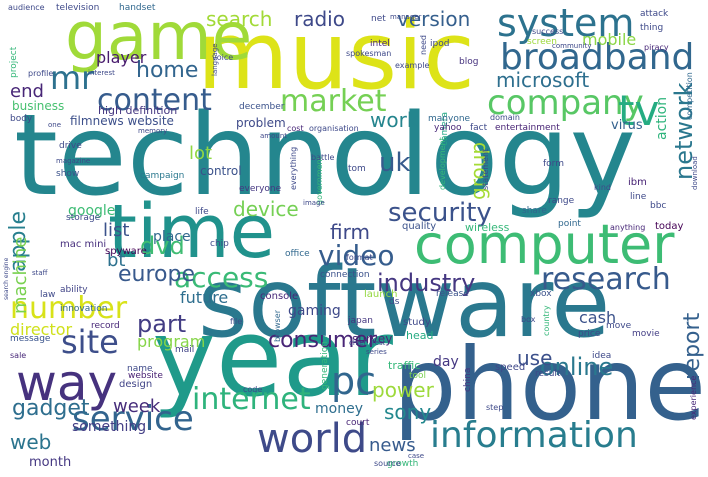 The width and height of the screenshot is (708, 477). I want to click on word-profile: profile, so click(41, 73).